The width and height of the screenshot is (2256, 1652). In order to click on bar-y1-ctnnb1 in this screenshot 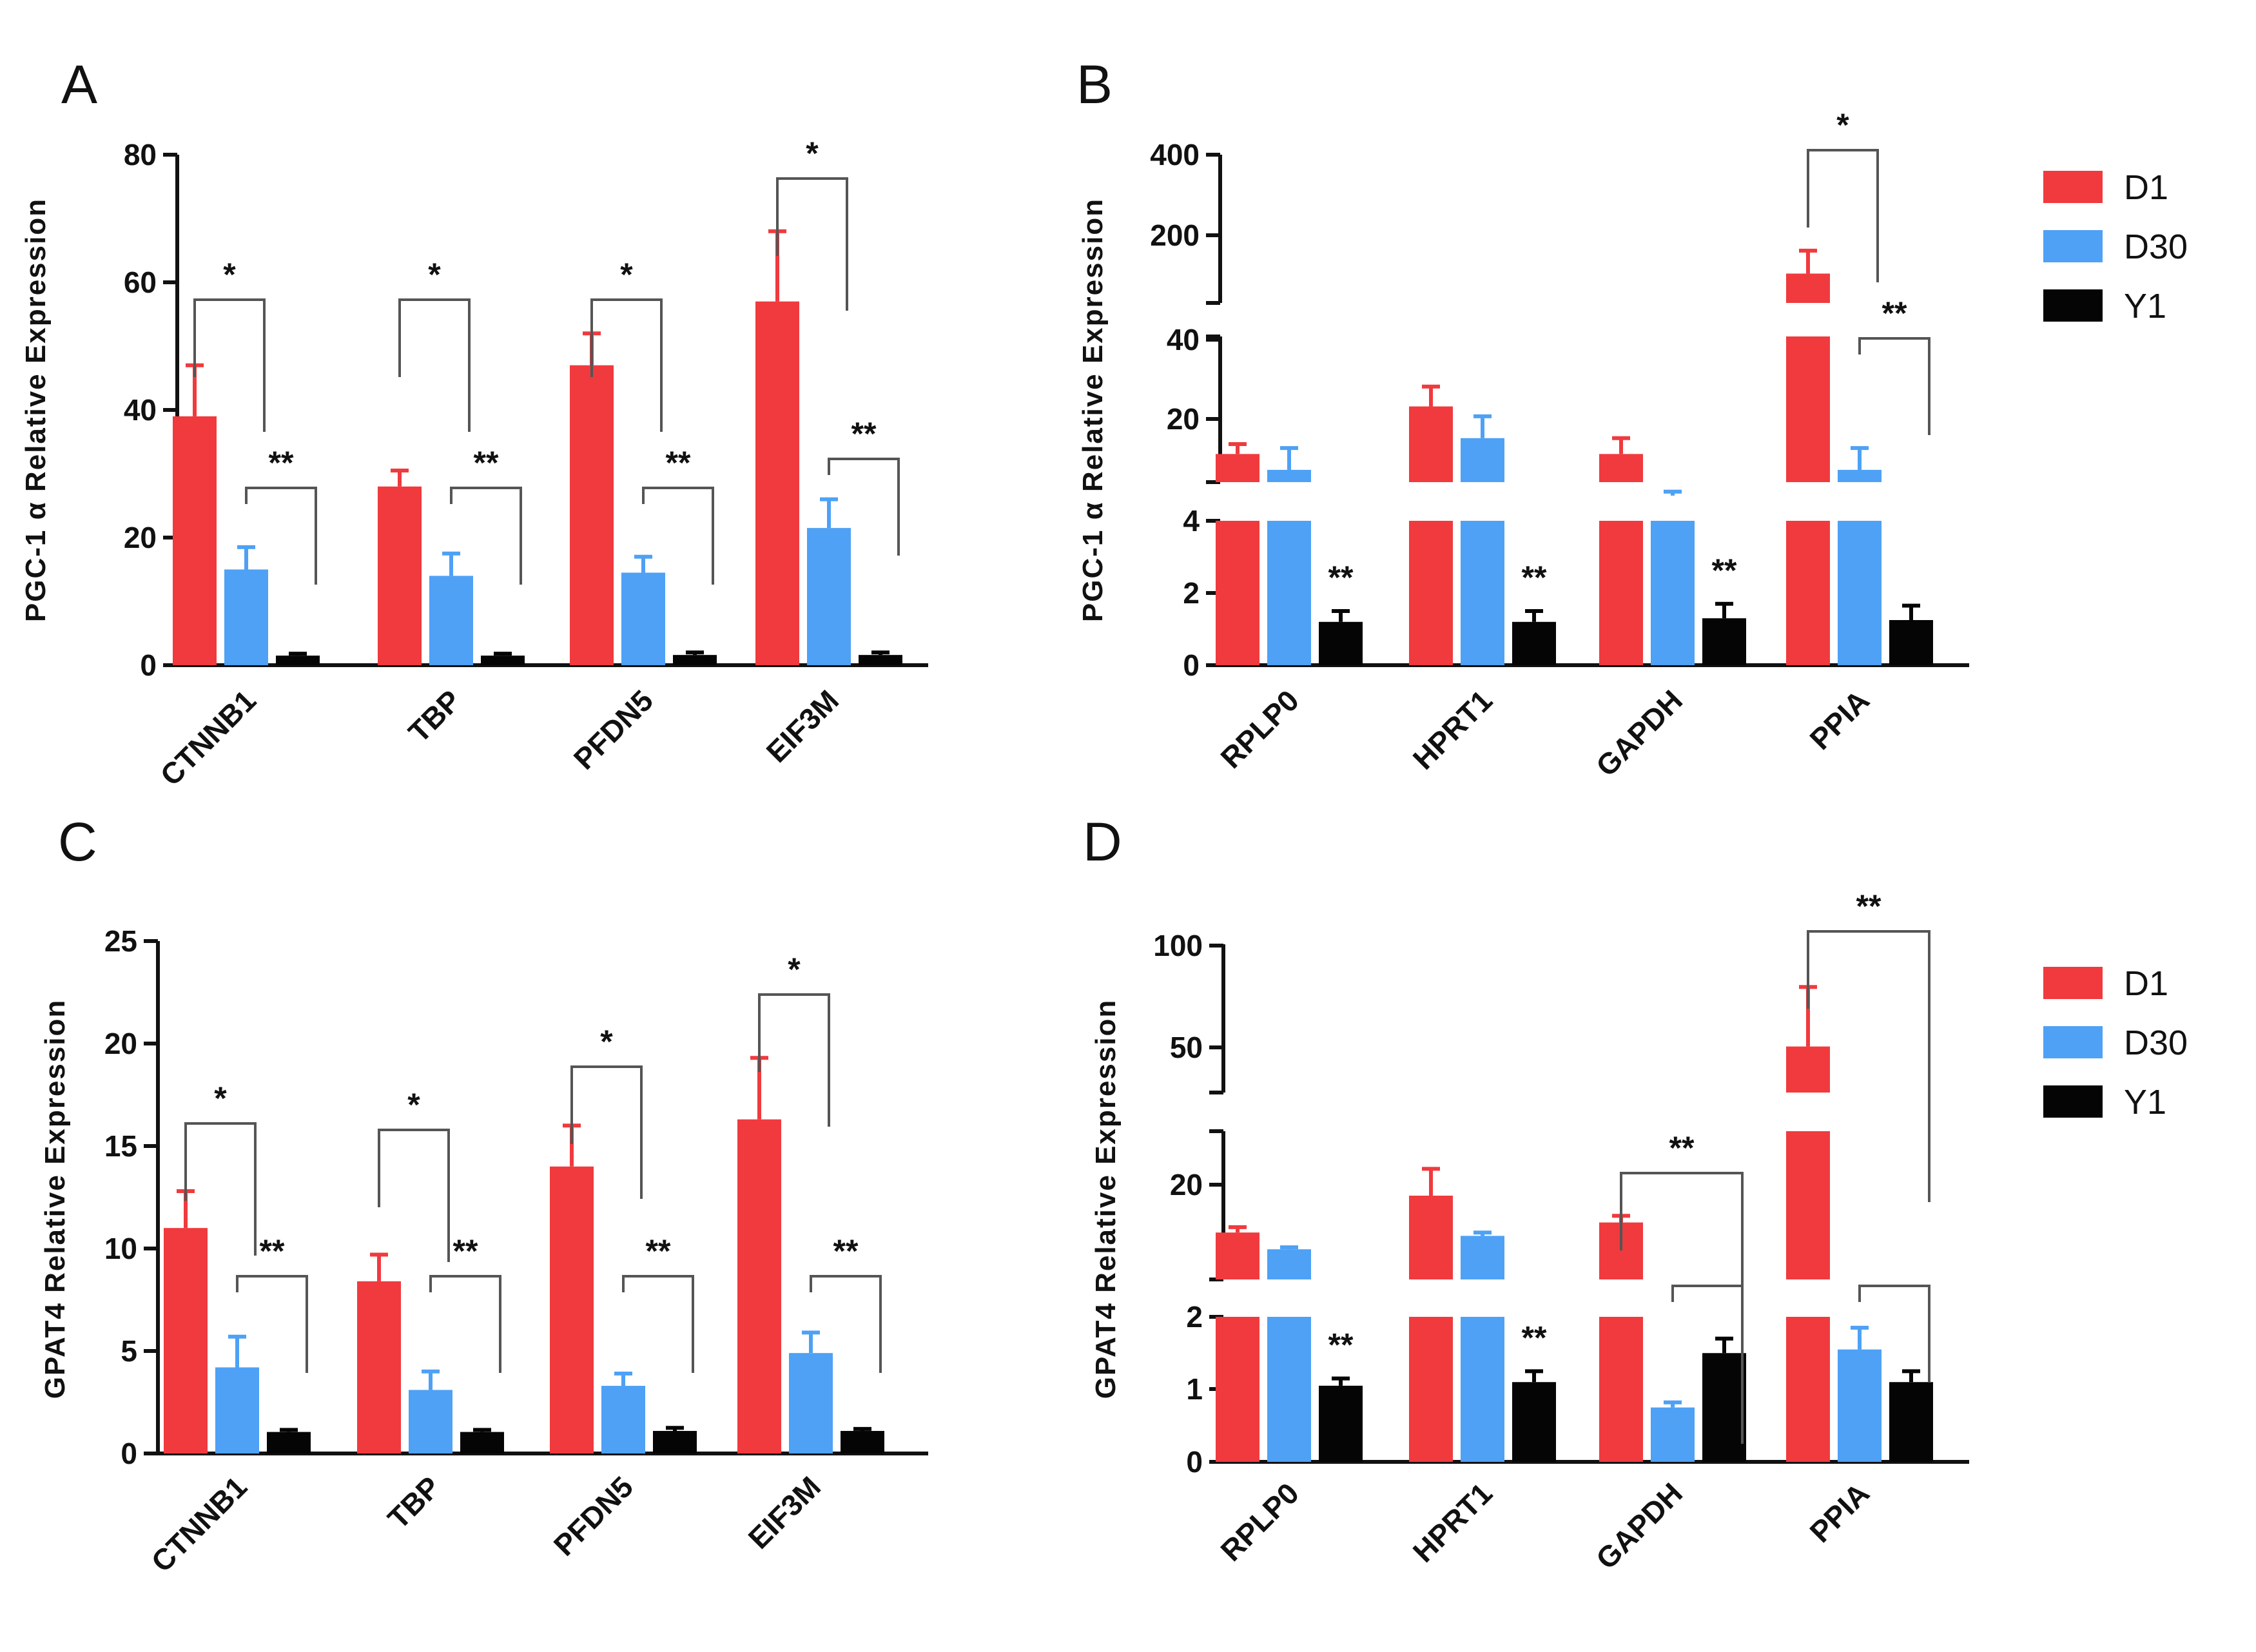, I will do `click(289, 1442)`.